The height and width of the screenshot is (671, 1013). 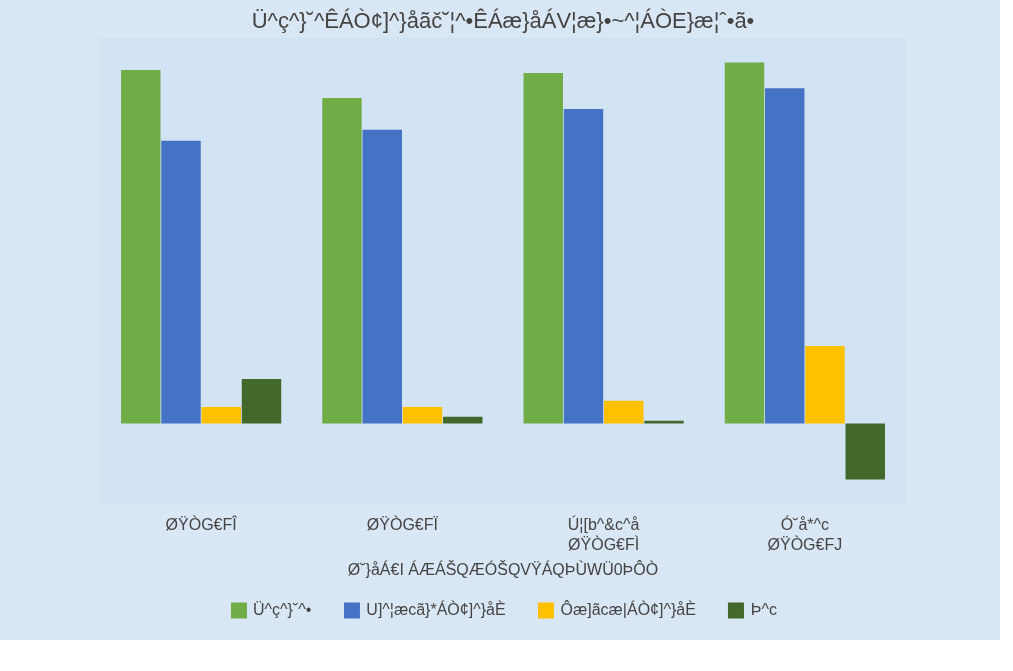 I want to click on x-tick-label: Ú¦[b^&c^å ØŸÒG€FÌ, so click(x=603, y=533).